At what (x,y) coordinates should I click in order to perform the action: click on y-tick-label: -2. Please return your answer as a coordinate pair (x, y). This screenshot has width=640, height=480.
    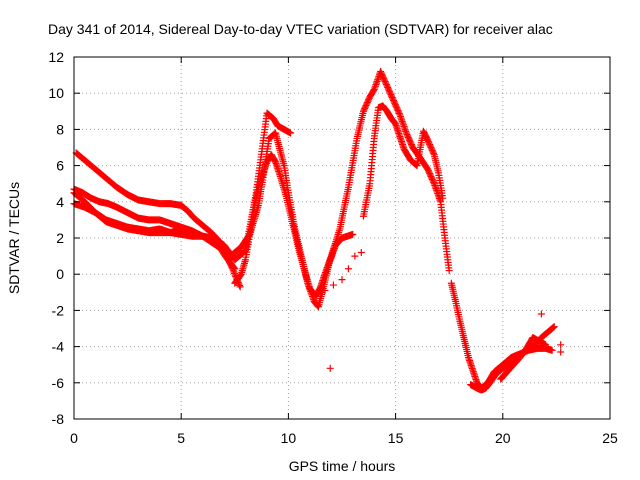
    Looking at the image, I should click on (58, 310).